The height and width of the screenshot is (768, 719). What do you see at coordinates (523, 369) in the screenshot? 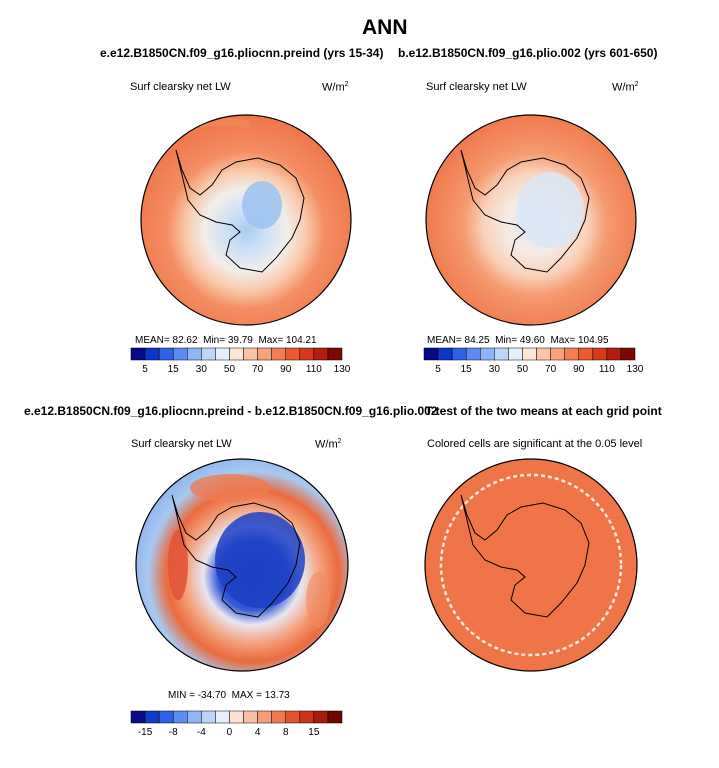
I see `panel2-colorbar-tick-label: 50` at bounding box center [523, 369].